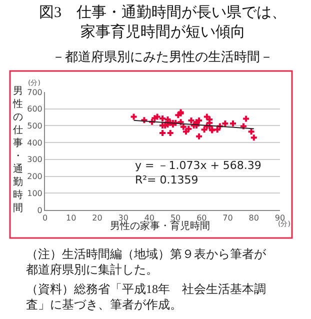 The image size is (311, 319). Describe the element at coordinates (97, 218) in the screenshot. I see `x-tick-label: 20` at that location.